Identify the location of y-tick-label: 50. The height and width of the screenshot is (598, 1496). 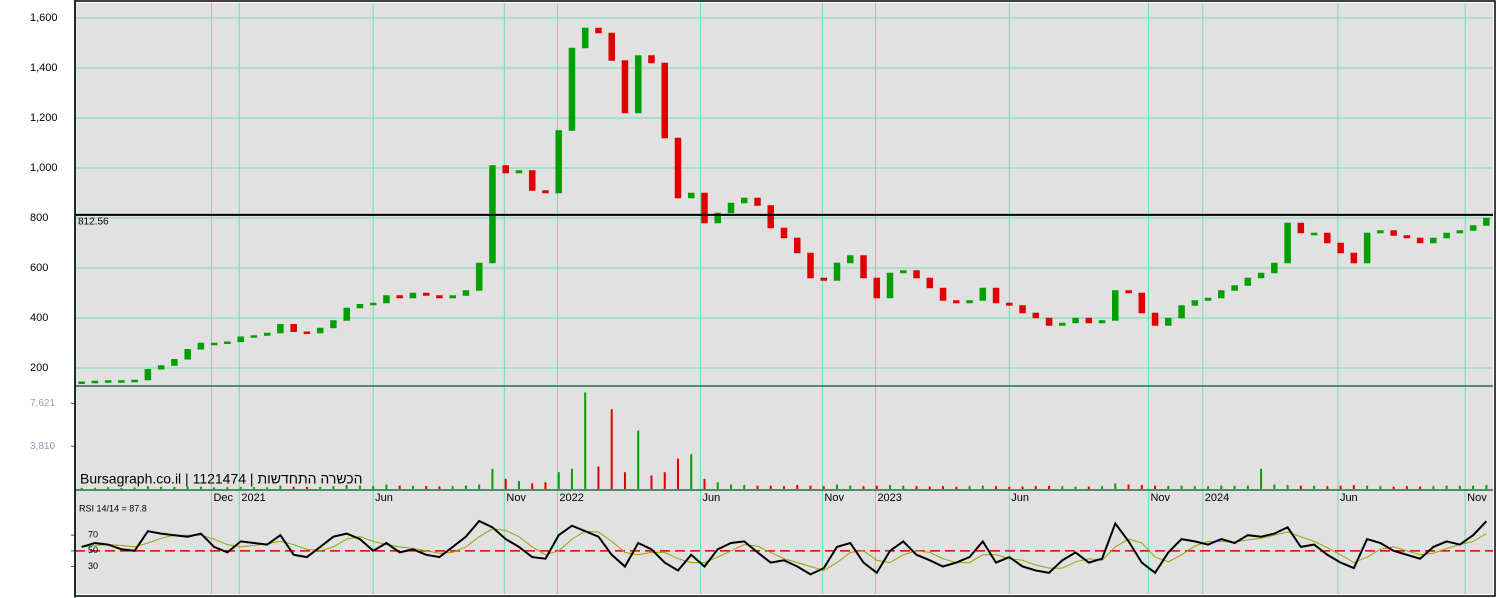
(93, 550).